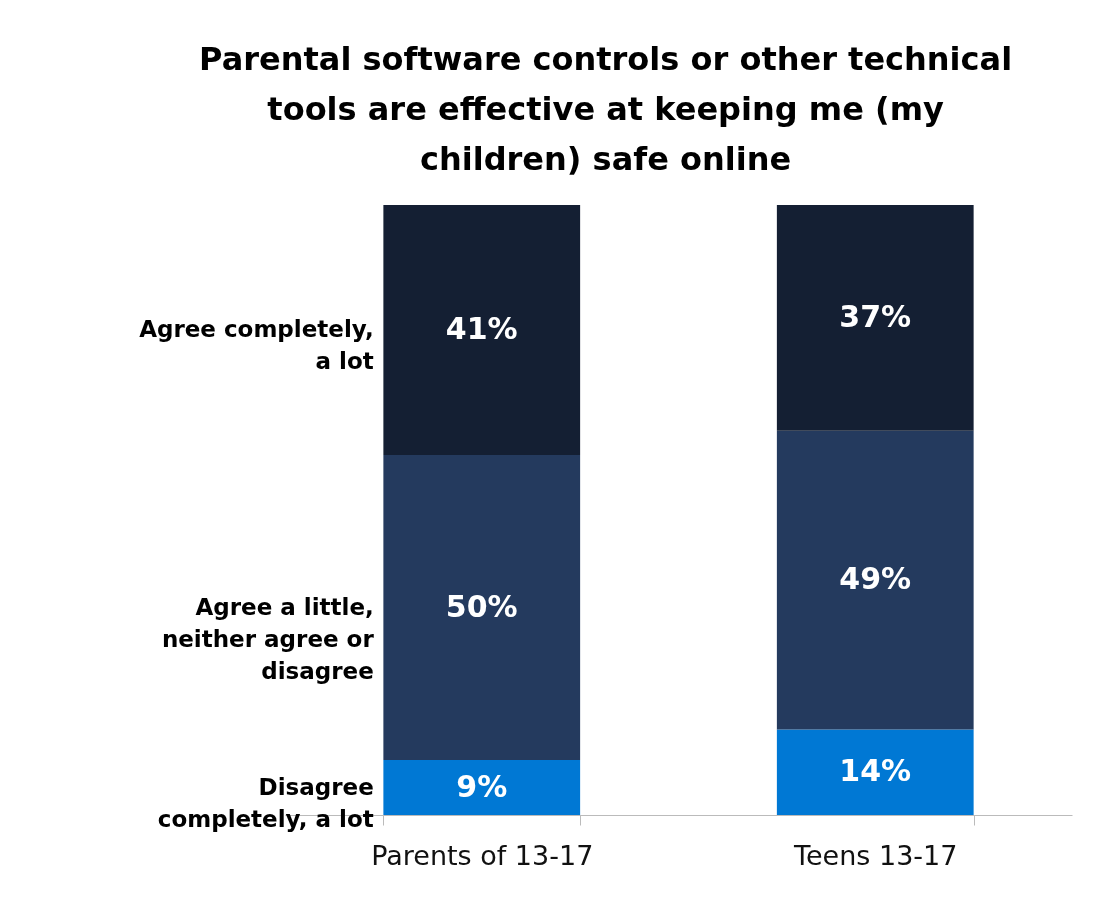 This screenshot has width=1099, height=897. Describe the element at coordinates (875, 855) in the screenshot. I see `x-tick-label: Teens 13-17` at that location.